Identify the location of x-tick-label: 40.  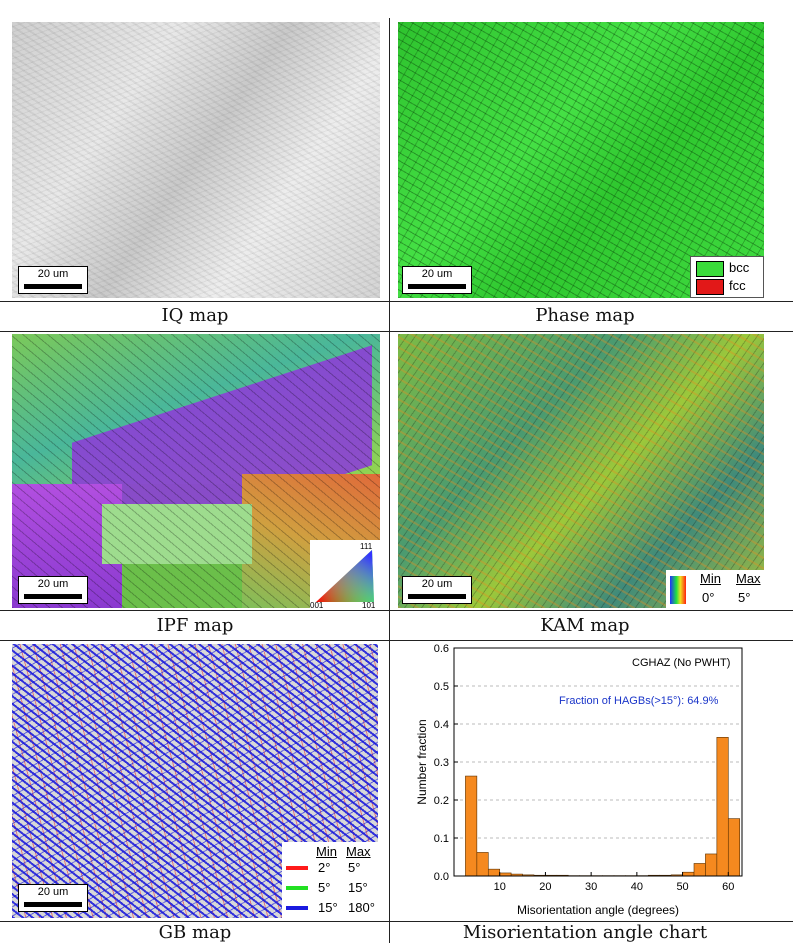
(637, 887).